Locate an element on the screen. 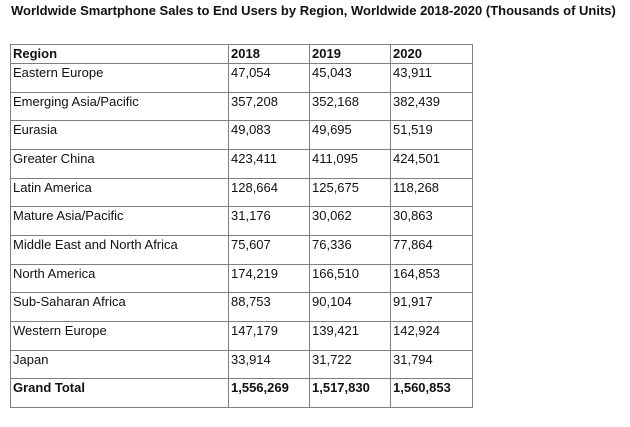 This screenshot has width=630, height=427. region-cell: North America is located at coordinates (119, 278).